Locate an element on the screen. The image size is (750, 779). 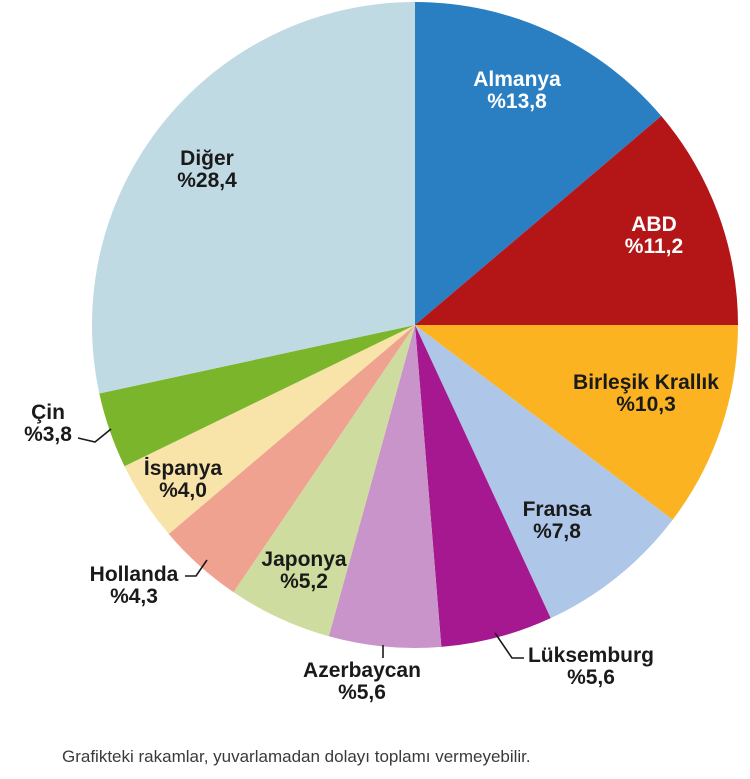
pie-slice-almanya is located at coordinates (538, 163).